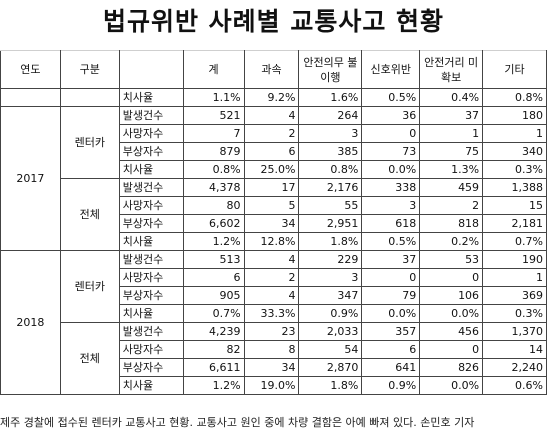 This screenshot has width=547, height=434. What do you see at coordinates (330, 115) in the screenshot?
I see `value-cell: 264` at bounding box center [330, 115].